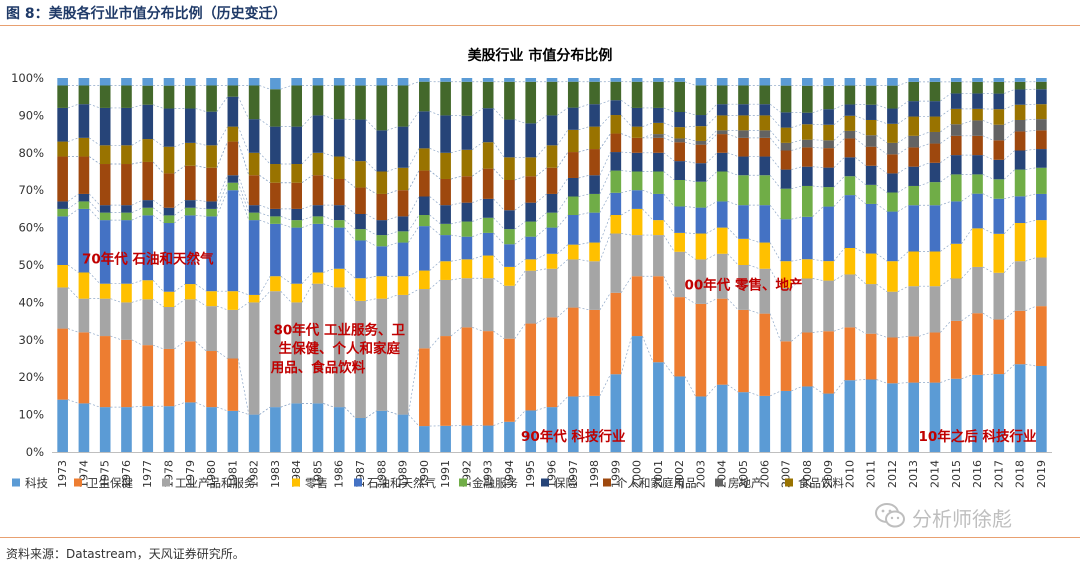 The height and width of the screenshot is (565, 1080). Describe the element at coordinates (31, 115) in the screenshot. I see `y-tick-label: 90%` at that location.